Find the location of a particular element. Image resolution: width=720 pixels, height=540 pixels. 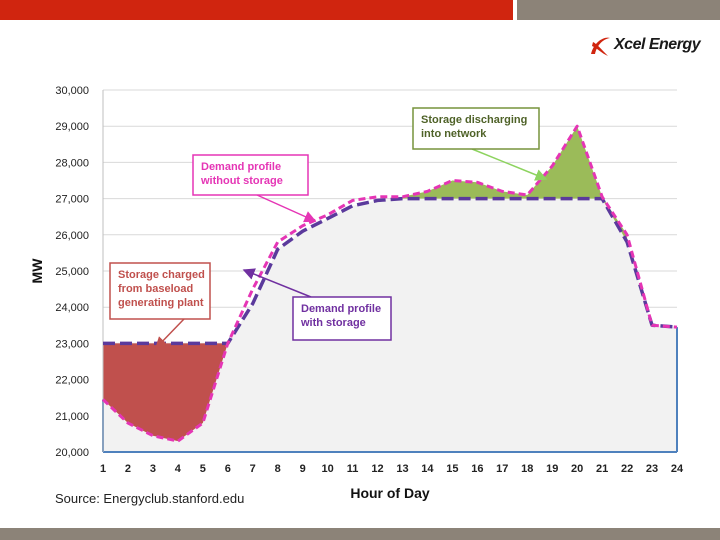

header-bar-gray is located at coordinates (618, 10).